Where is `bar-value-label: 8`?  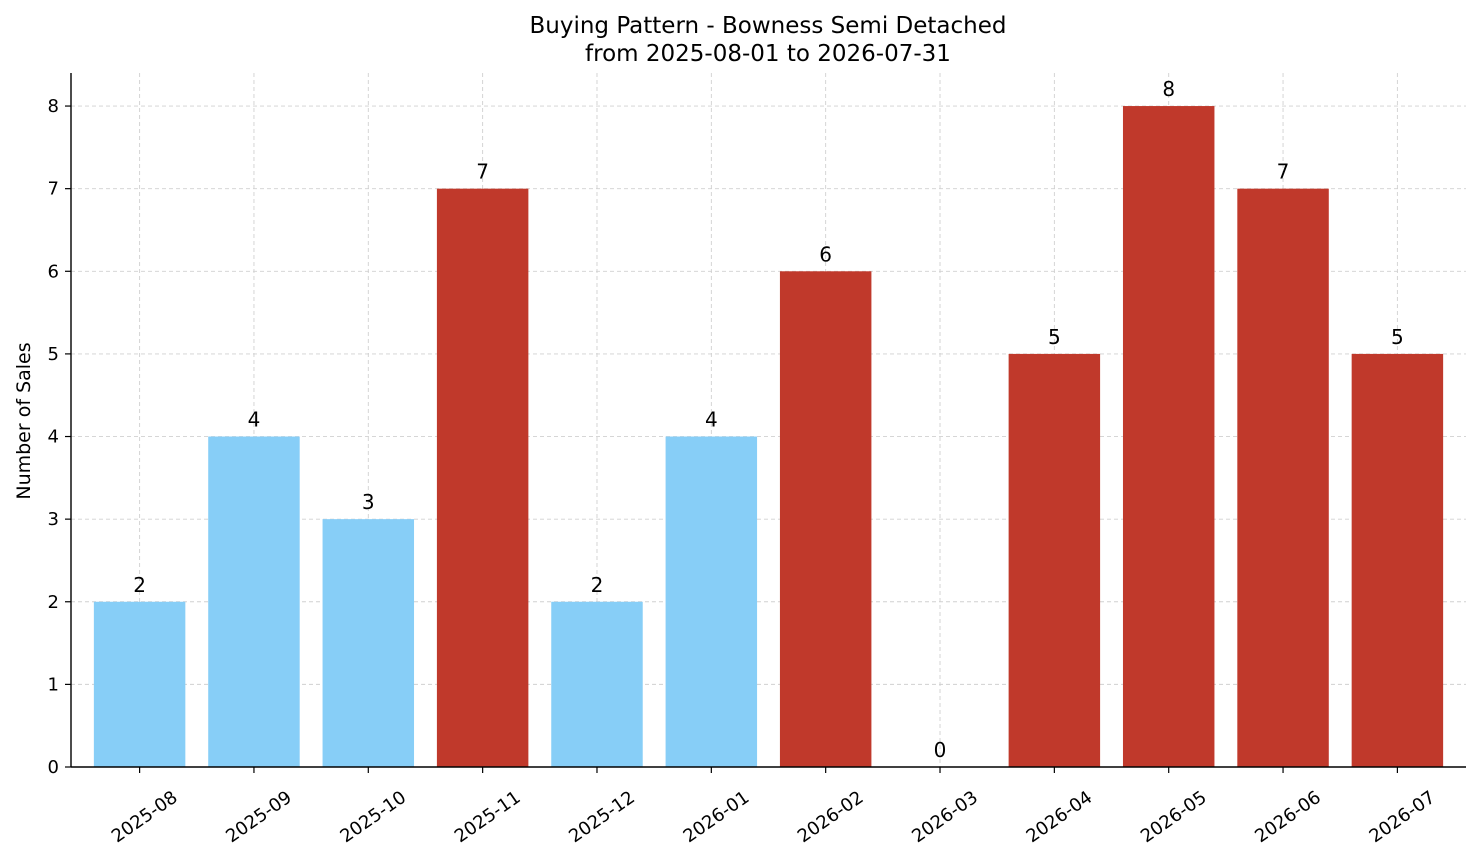
bar-value-label: 8 is located at coordinates (1168, 89).